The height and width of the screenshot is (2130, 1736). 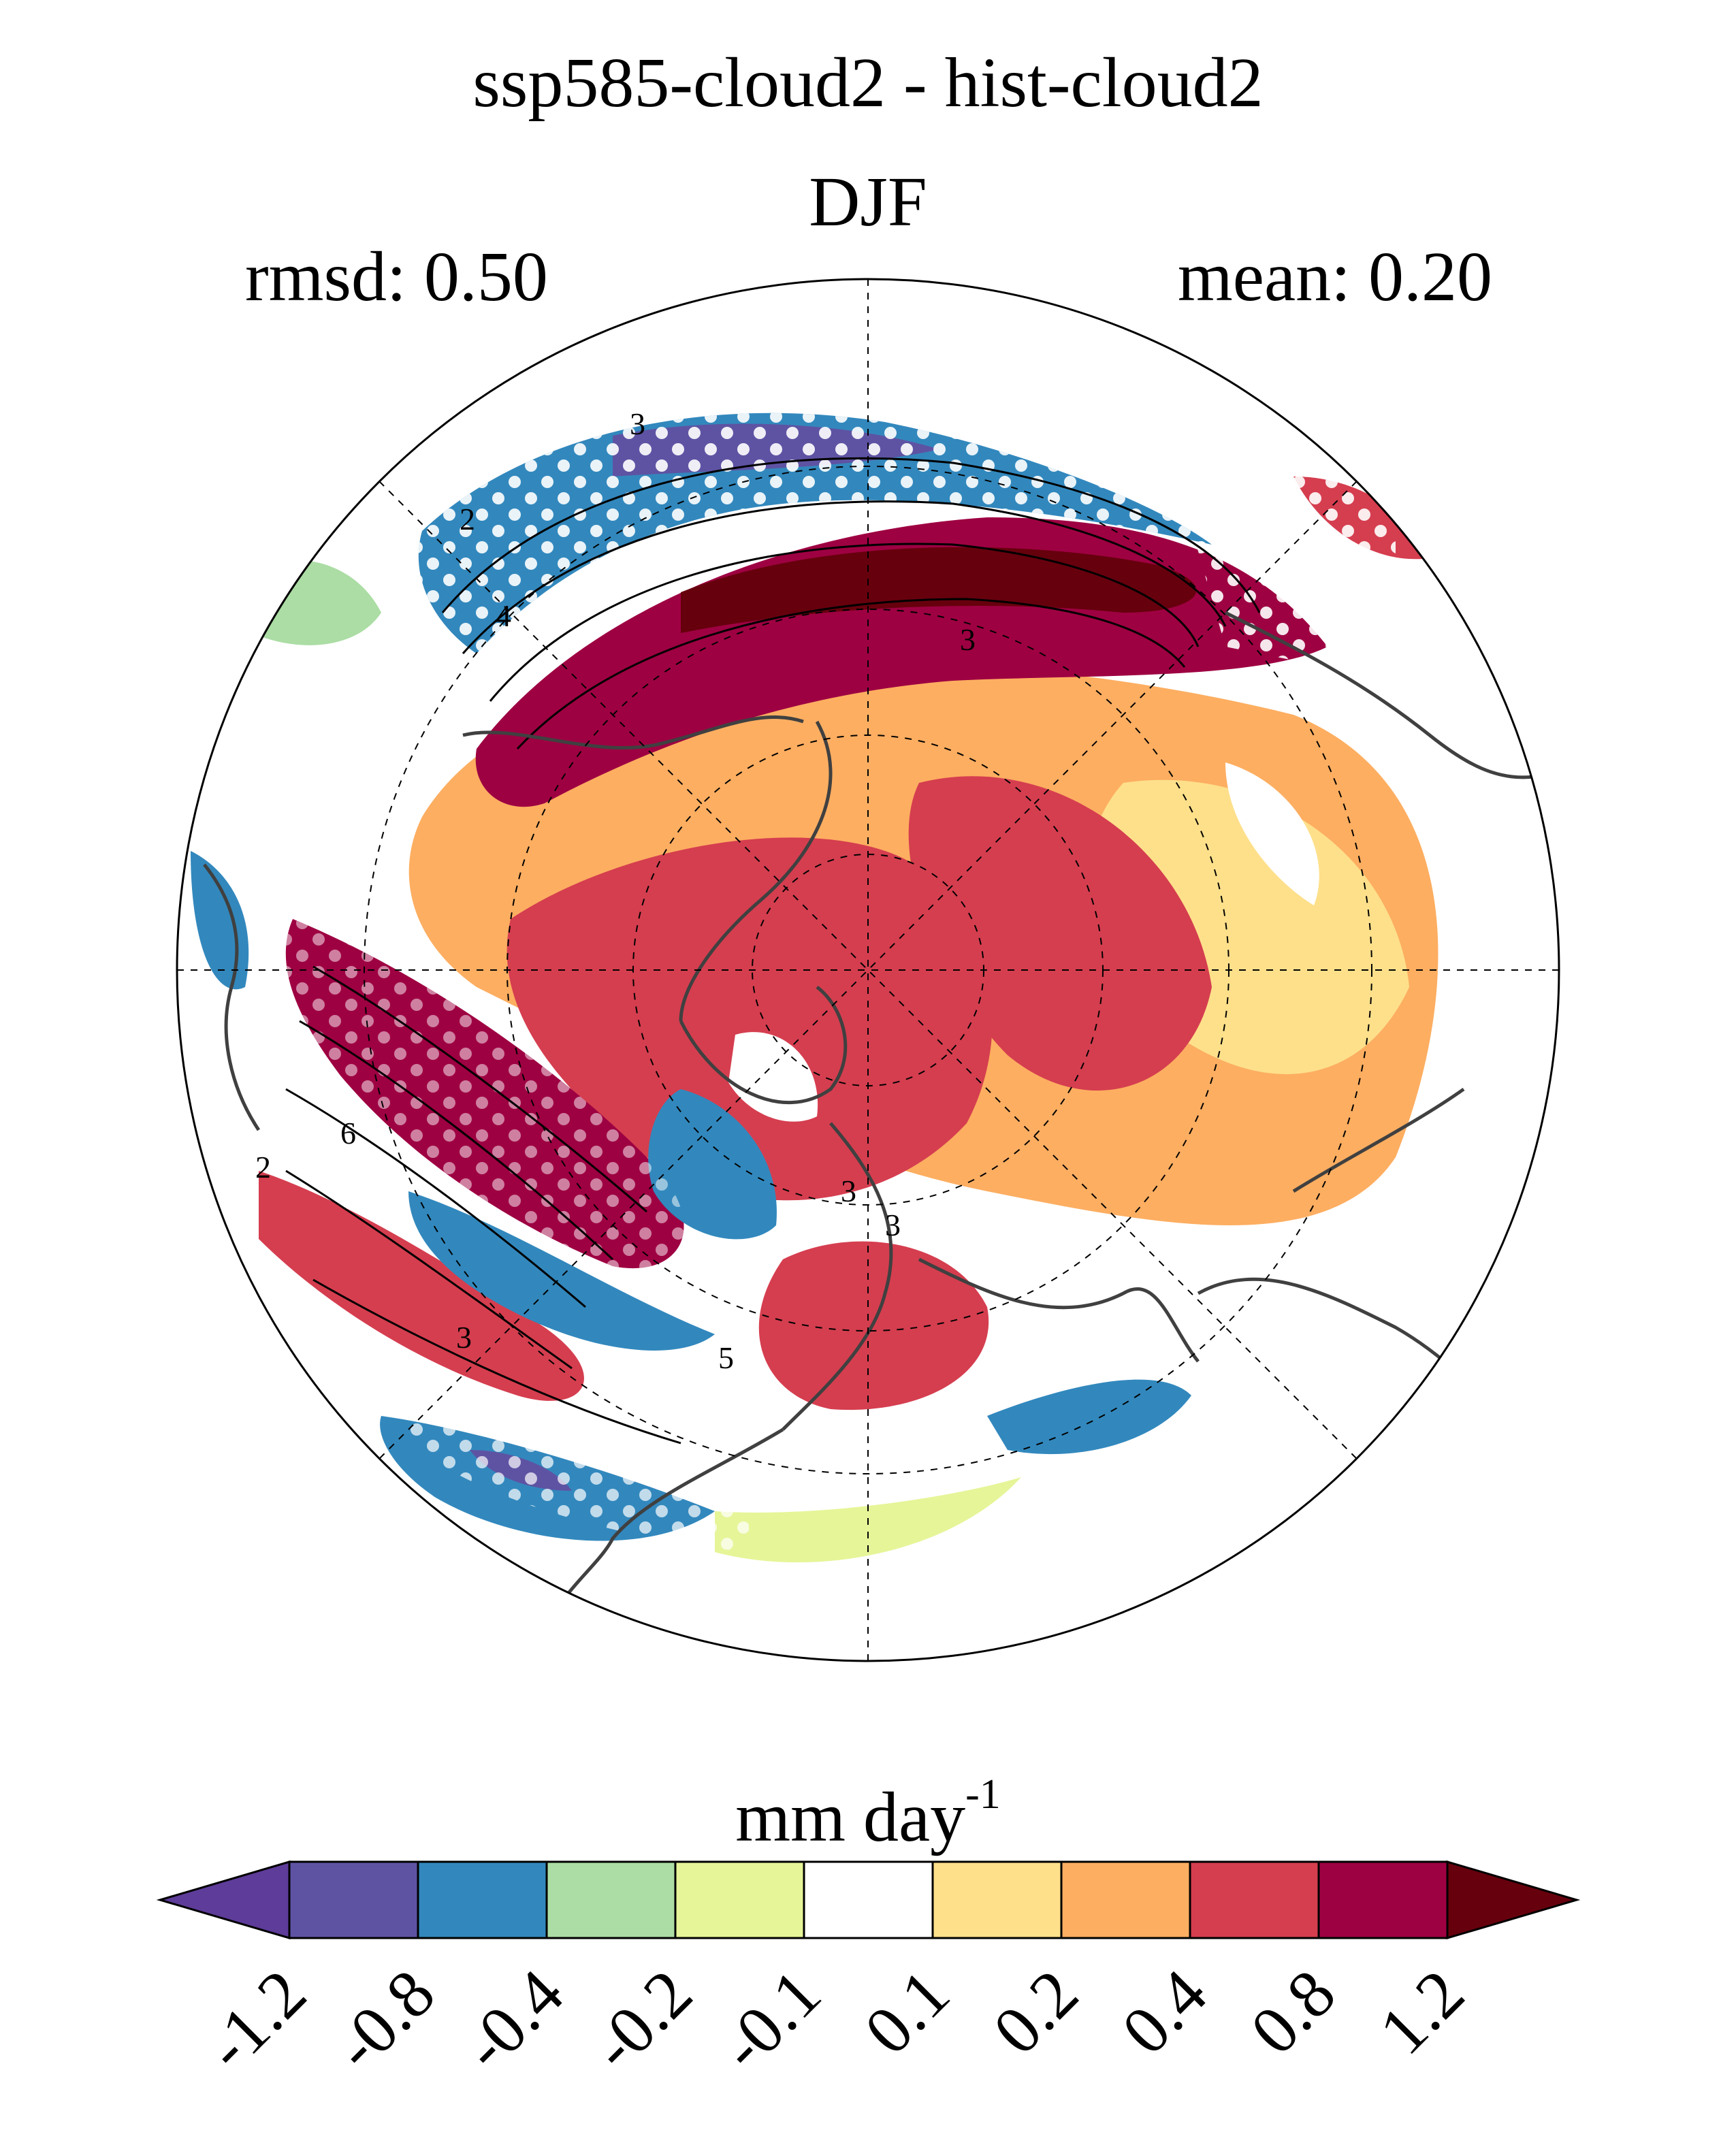 I want to click on units-base: mm day, so click(x=850, y=1817).